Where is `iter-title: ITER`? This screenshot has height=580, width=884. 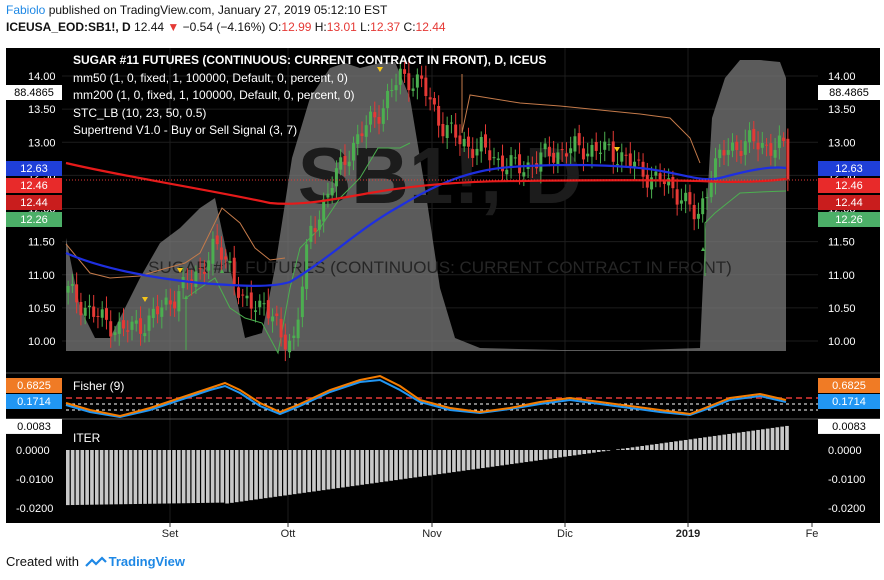
iter-title: ITER is located at coordinates (87, 438).